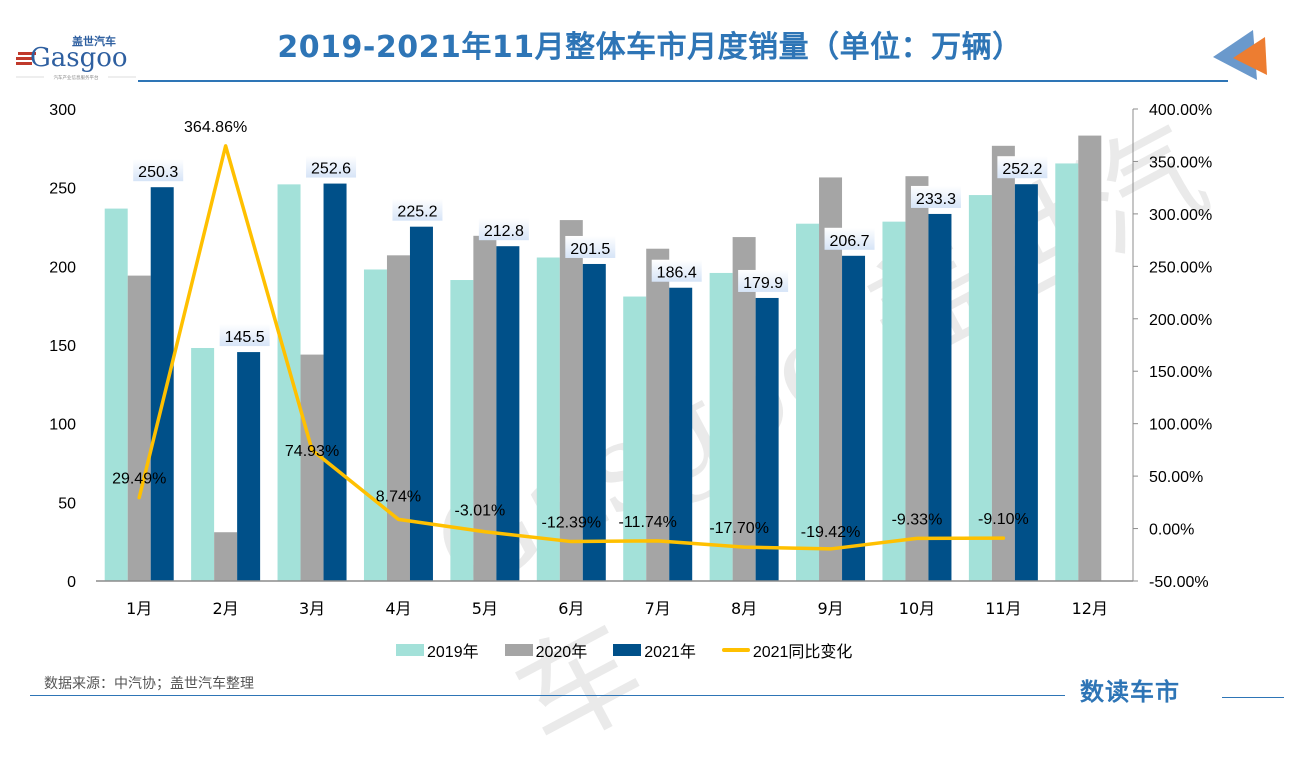 The width and height of the screenshot is (1298, 781). What do you see at coordinates (398, 496) in the screenshot?
I see `yoy-data-label: 8.74%` at bounding box center [398, 496].